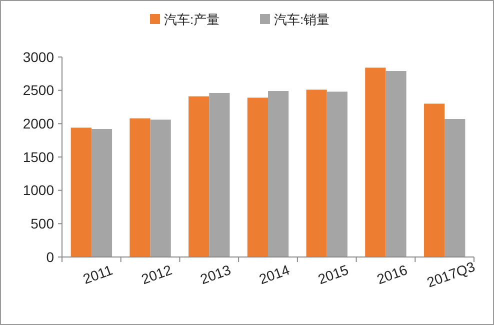 The image size is (494, 325). Describe the element at coordinates (38, 190) in the screenshot. I see `y-tick-label: 1000` at that location.